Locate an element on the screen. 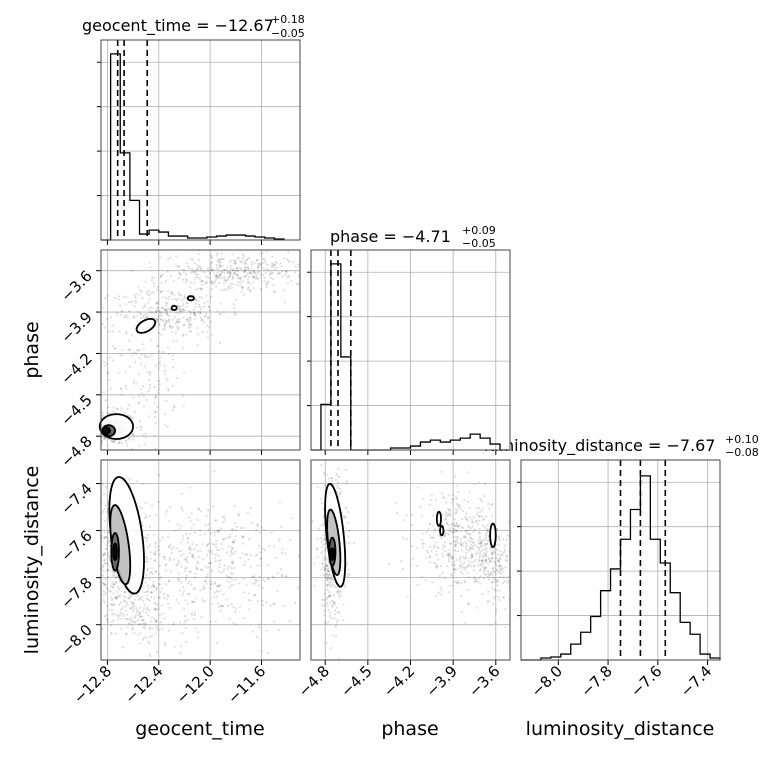  scatter-lumdist-geocent-xtick-label-3: −11.6 is located at coordinates (246, 684).